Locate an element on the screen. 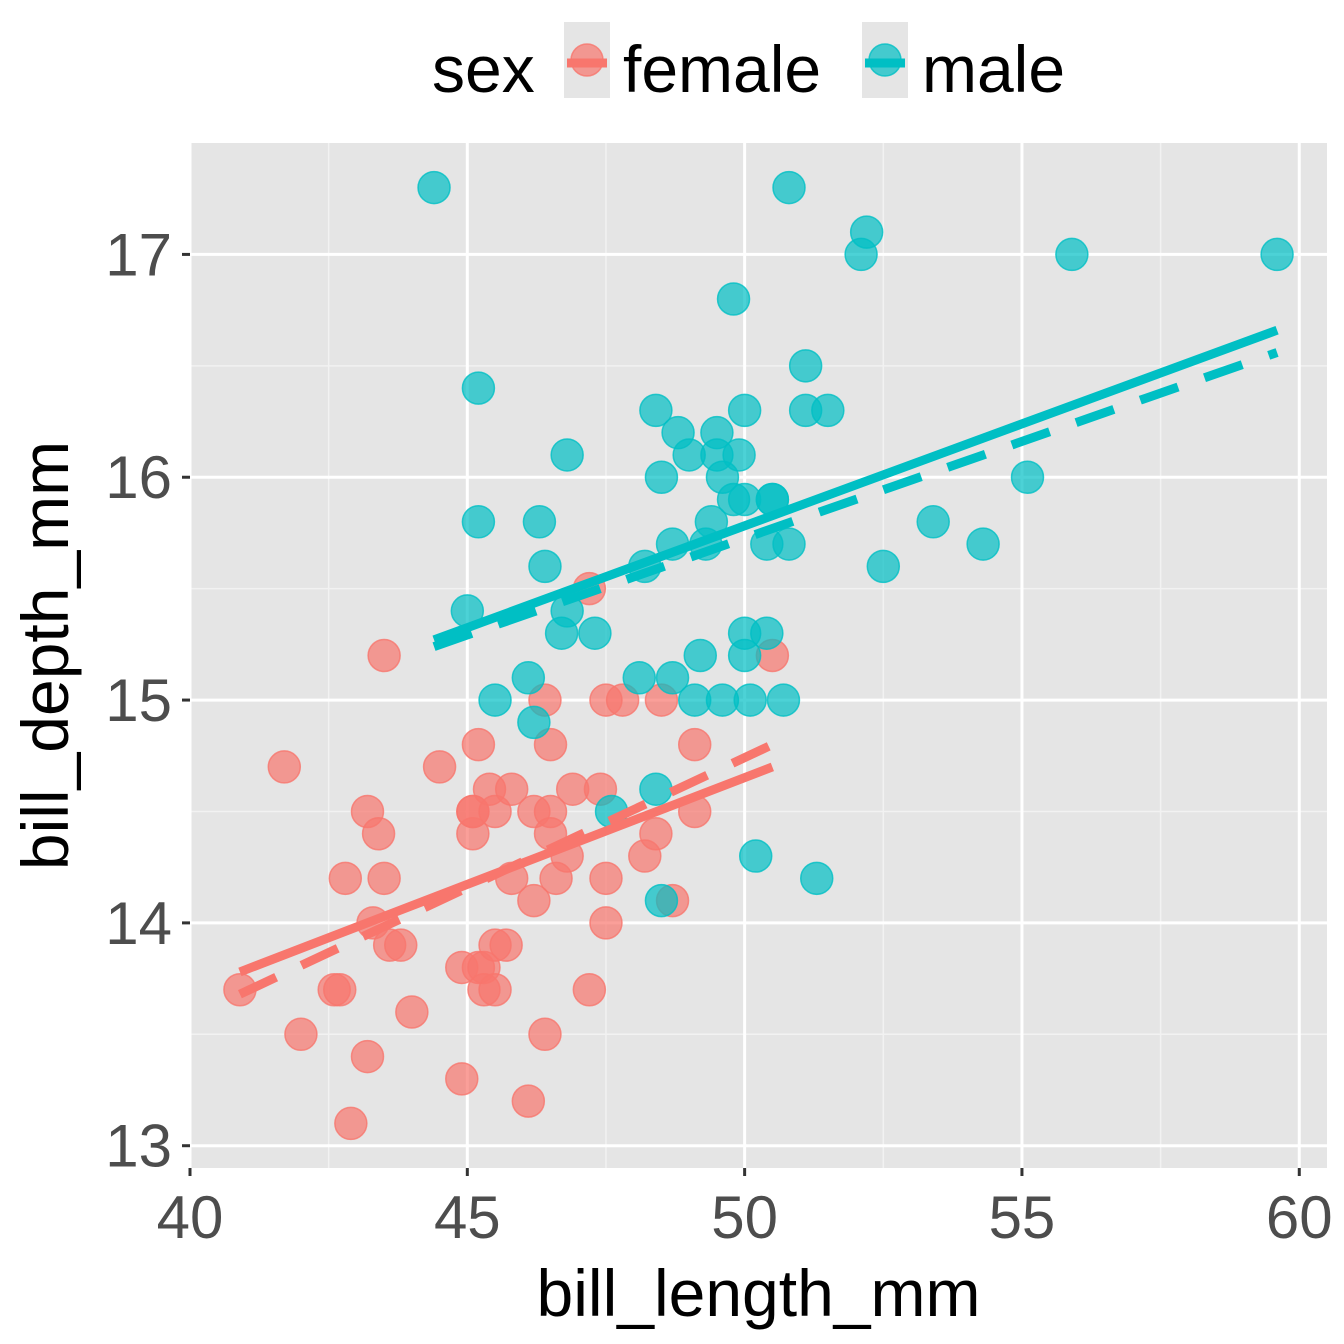 Image resolution: width=1344 pixels, height=1344 pixels. legend-key-female is located at coordinates (587, 60).